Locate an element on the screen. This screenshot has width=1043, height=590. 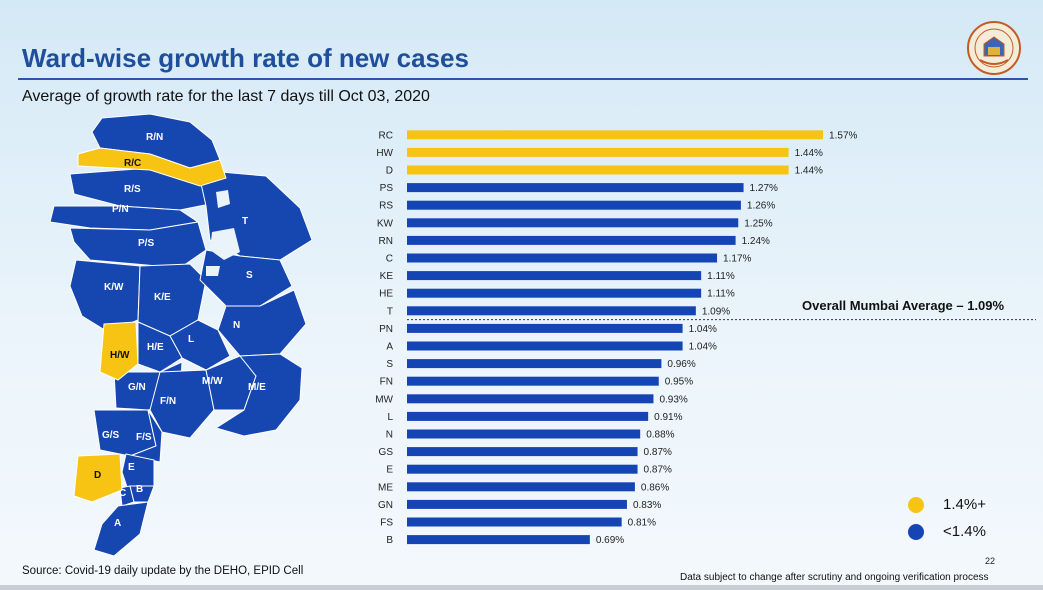
map-label: C is located at coordinates (122, 493).